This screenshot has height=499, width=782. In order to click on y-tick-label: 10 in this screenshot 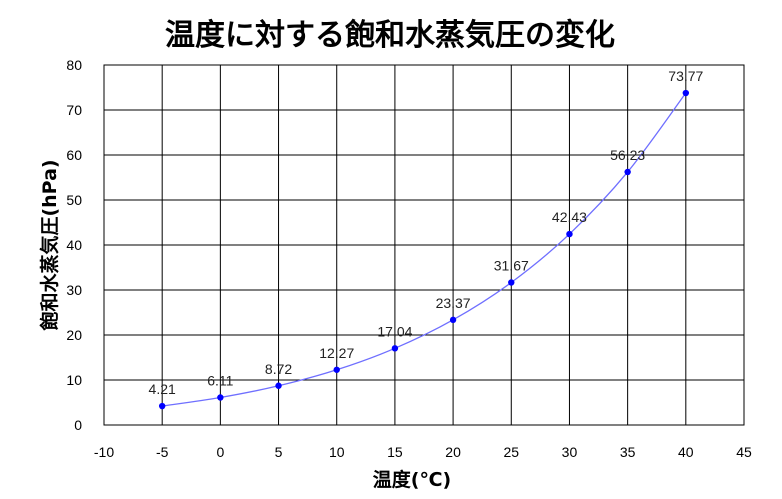, I will do `click(74, 380)`.